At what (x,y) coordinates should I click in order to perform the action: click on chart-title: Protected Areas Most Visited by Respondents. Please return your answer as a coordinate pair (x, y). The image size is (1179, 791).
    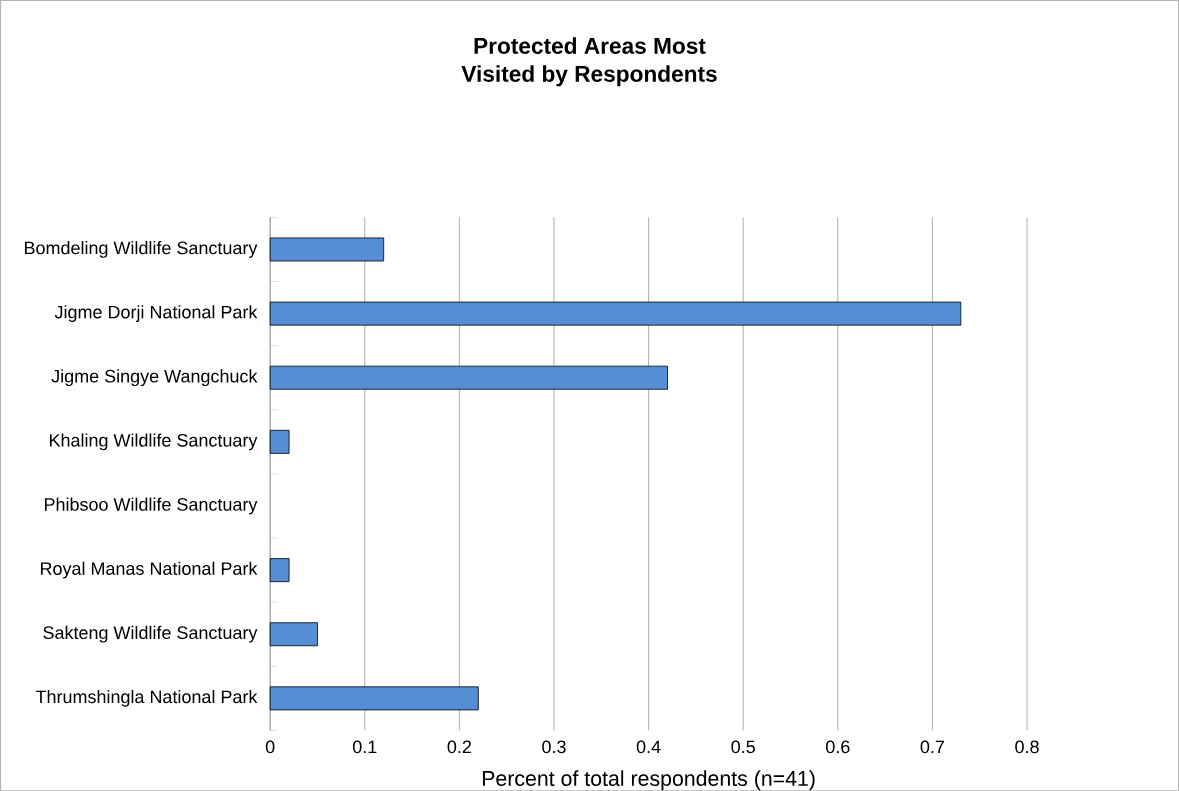
    Looking at the image, I should click on (589, 62).